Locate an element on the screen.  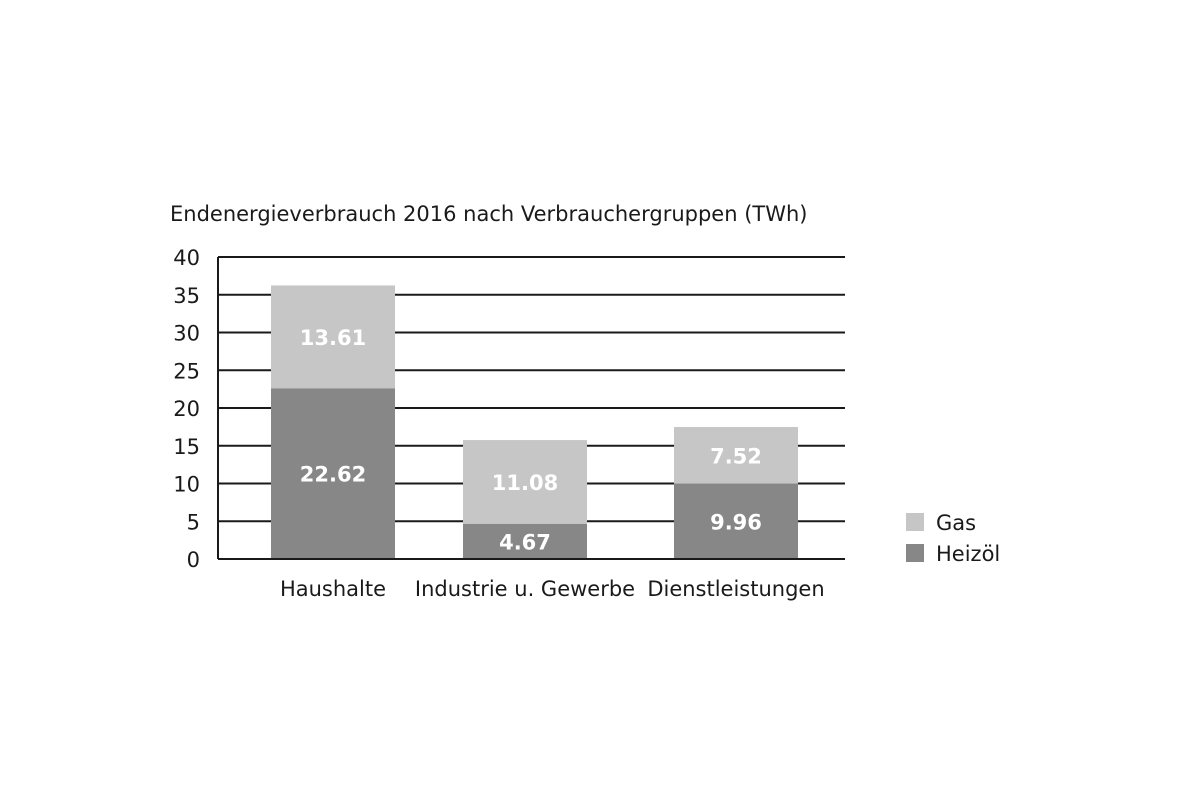
y-tick-label: 10 is located at coordinates (186, 485).